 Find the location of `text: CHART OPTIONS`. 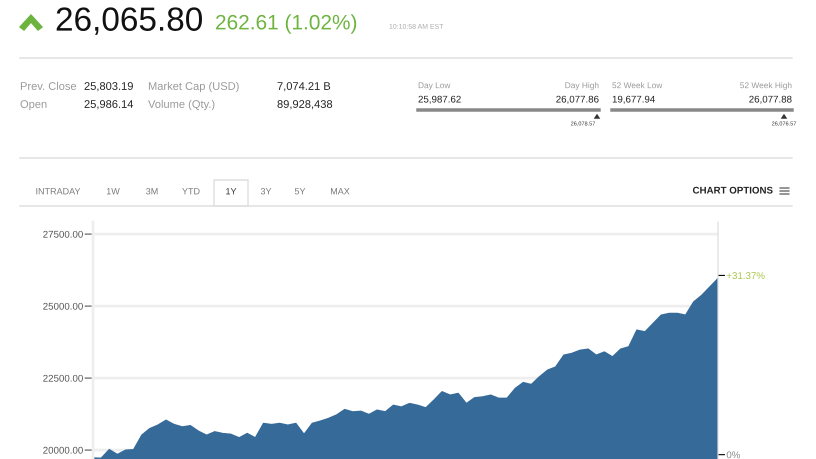

text: CHART OPTIONS is located at coordinates (732, 190).